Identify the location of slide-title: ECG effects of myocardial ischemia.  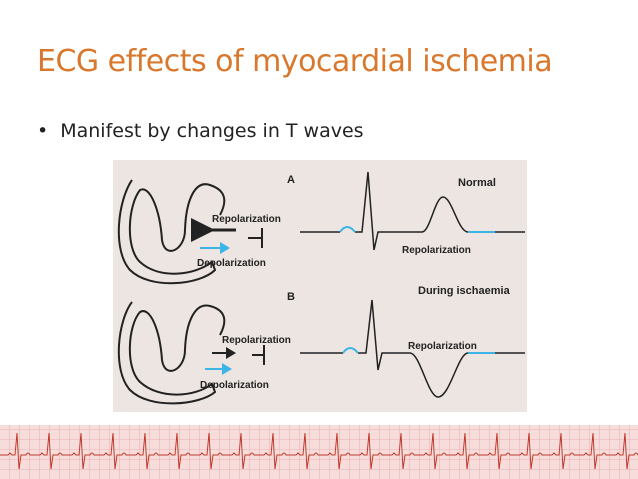
(295, 61).